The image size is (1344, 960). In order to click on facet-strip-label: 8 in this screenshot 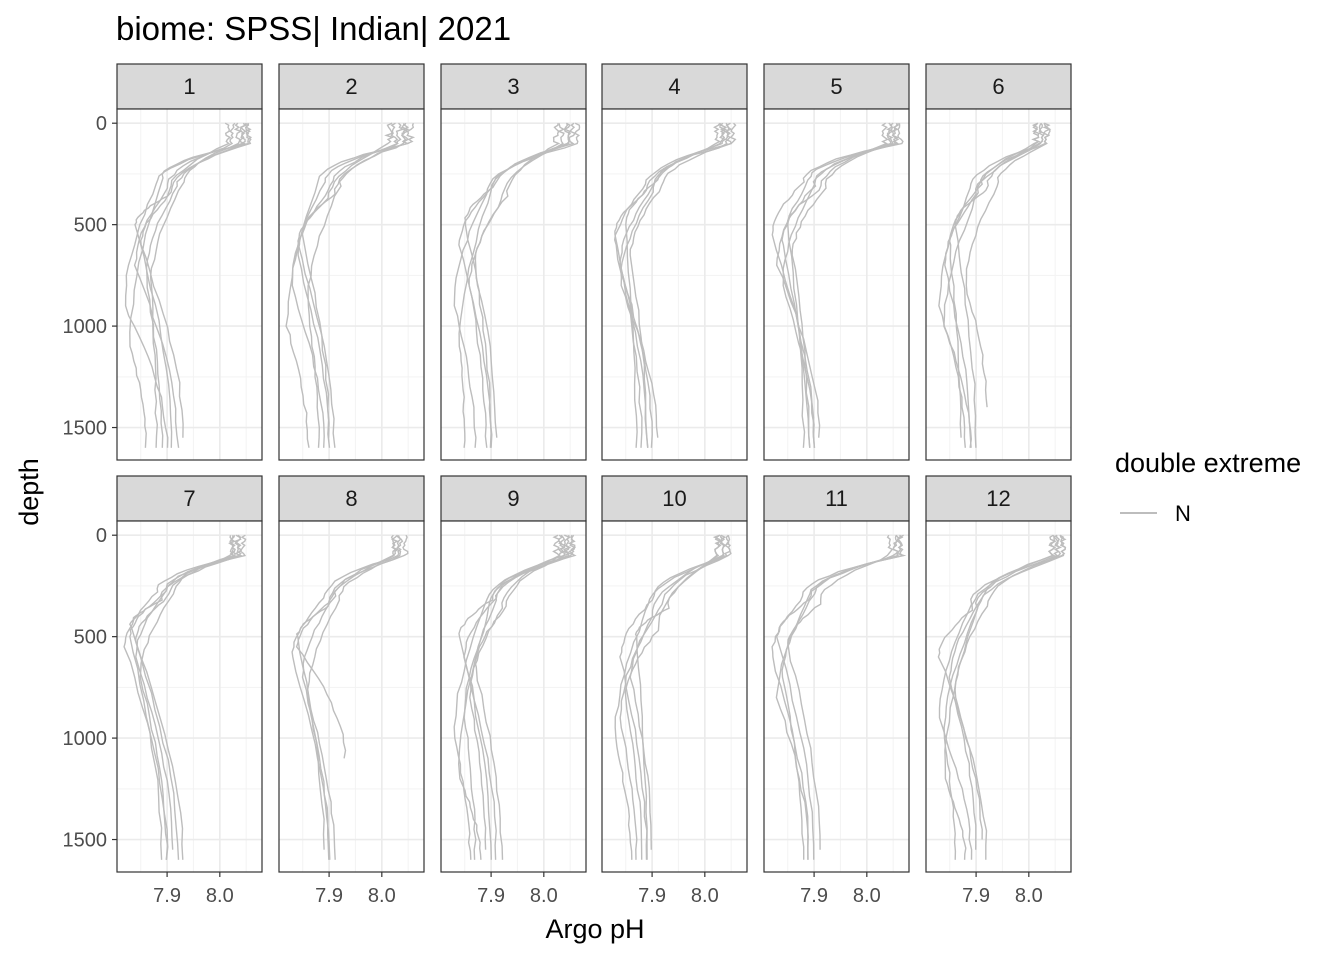, I will do `click(351, 498)`.